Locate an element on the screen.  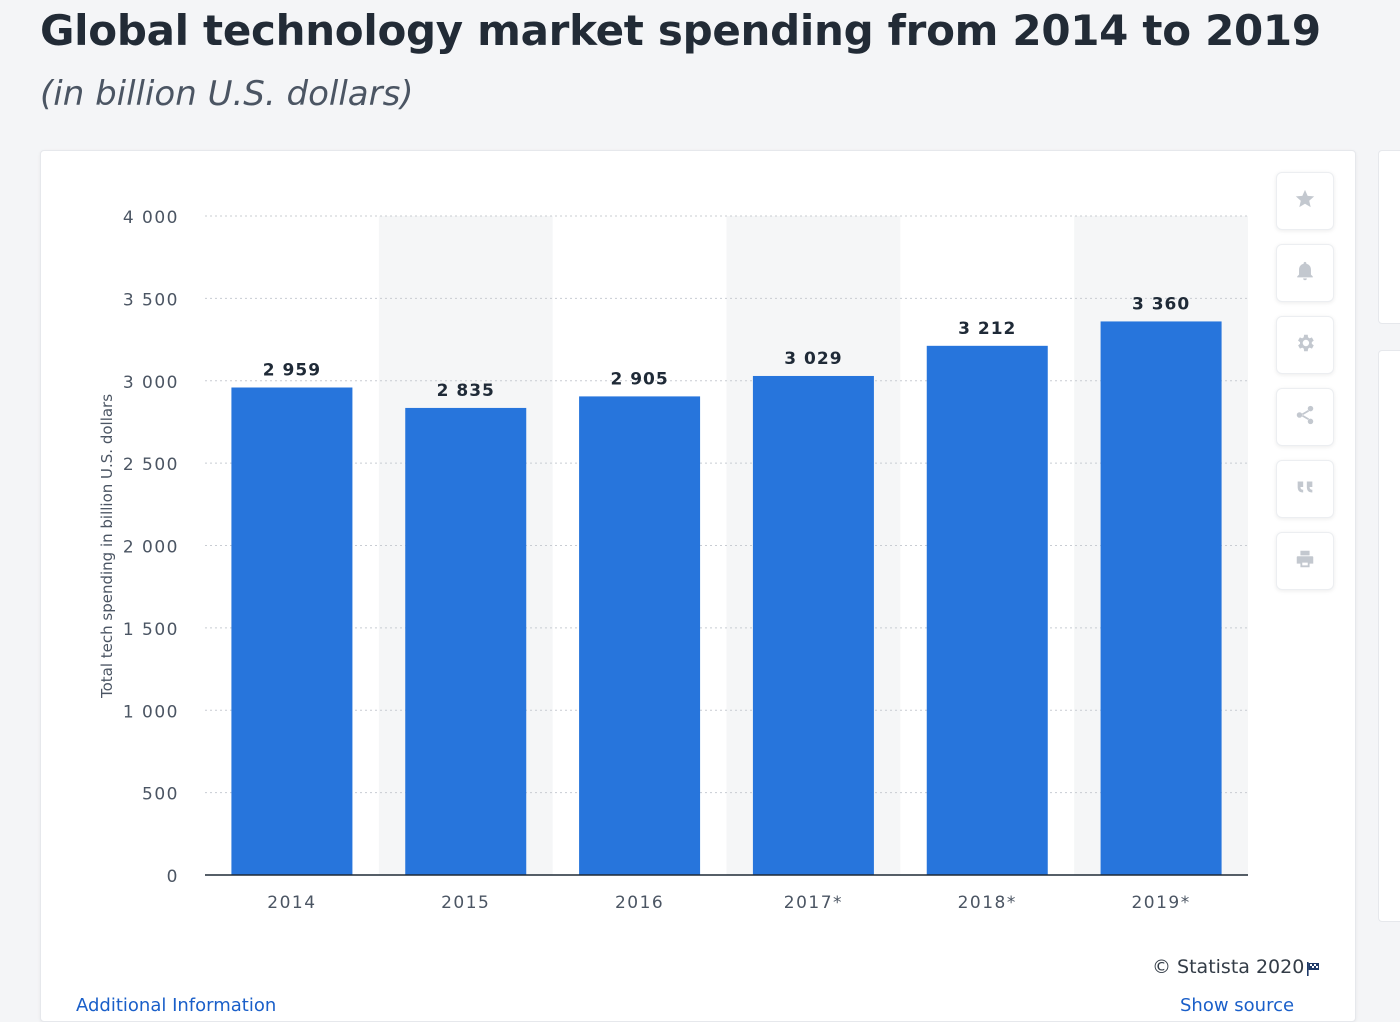
x-tick-label: 2014 is located at coordinates (291, 903).